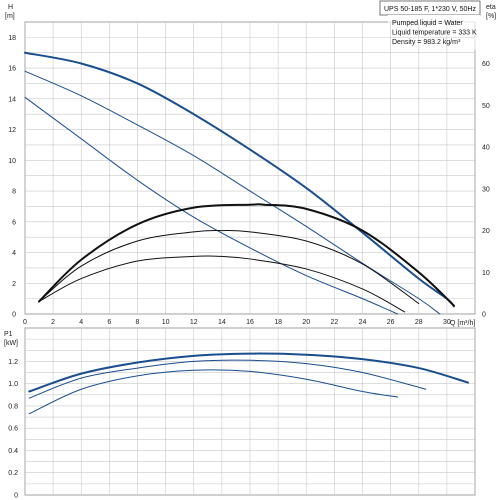 This screenshot has width=500, height=500. I want to click on eta-y-tick-label: 10, so click(486, 273).